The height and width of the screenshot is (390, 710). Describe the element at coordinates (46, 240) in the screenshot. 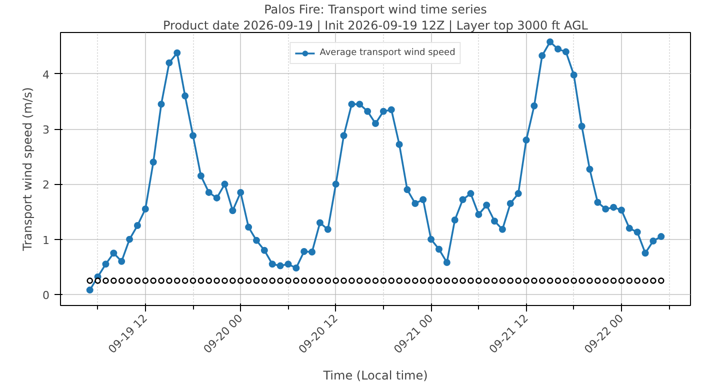

I see `y-tick-label: 1` at that location.